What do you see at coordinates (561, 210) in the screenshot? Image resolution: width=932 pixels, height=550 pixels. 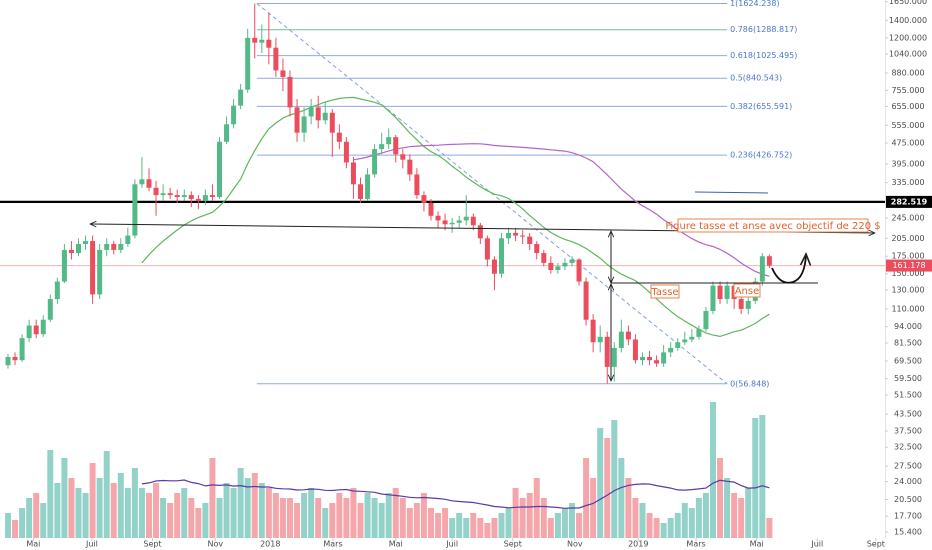 I see `moving-average` at bounding box center [561, 210].